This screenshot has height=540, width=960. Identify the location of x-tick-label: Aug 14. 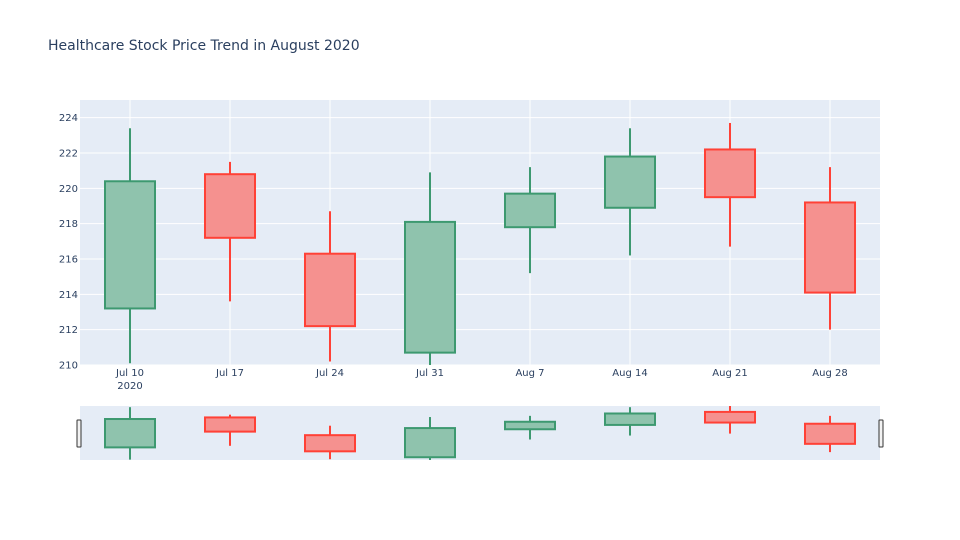
(629, 373).